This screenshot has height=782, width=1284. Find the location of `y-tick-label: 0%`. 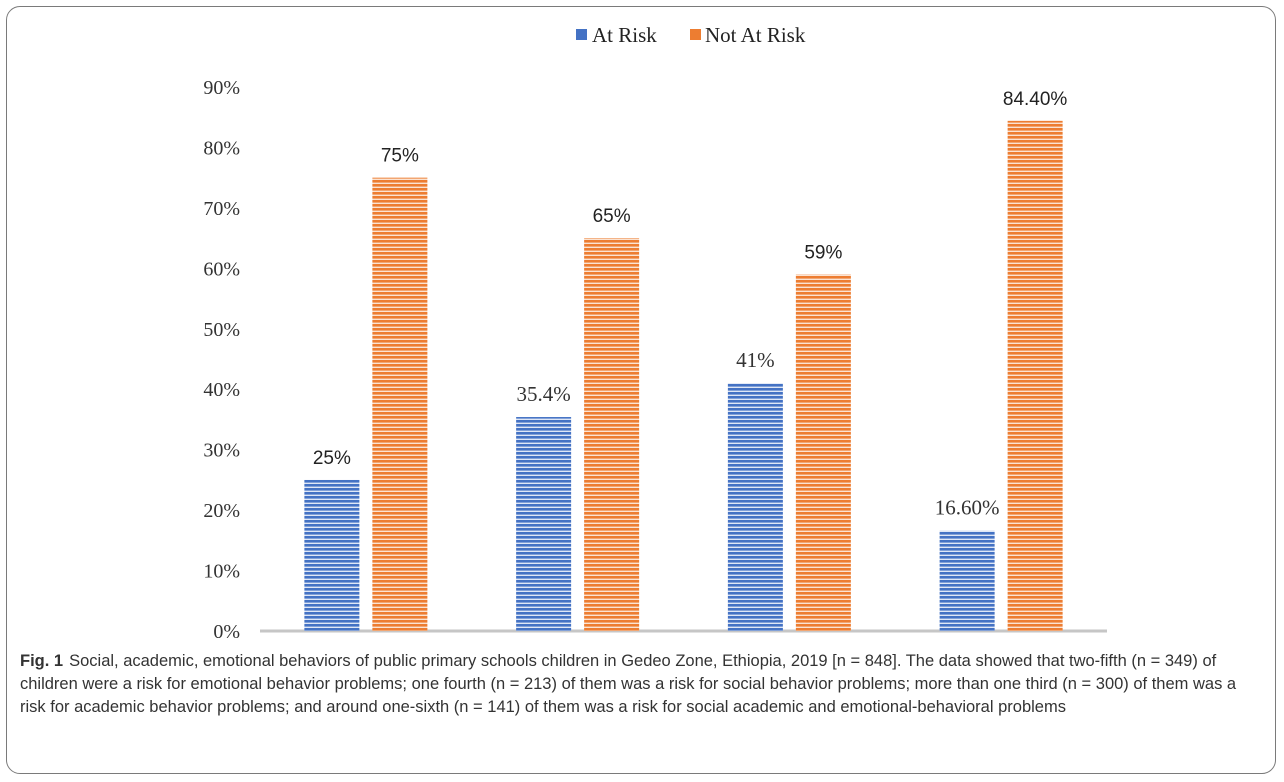

y-tick-label: 0% is located at coordinates (226, 632).